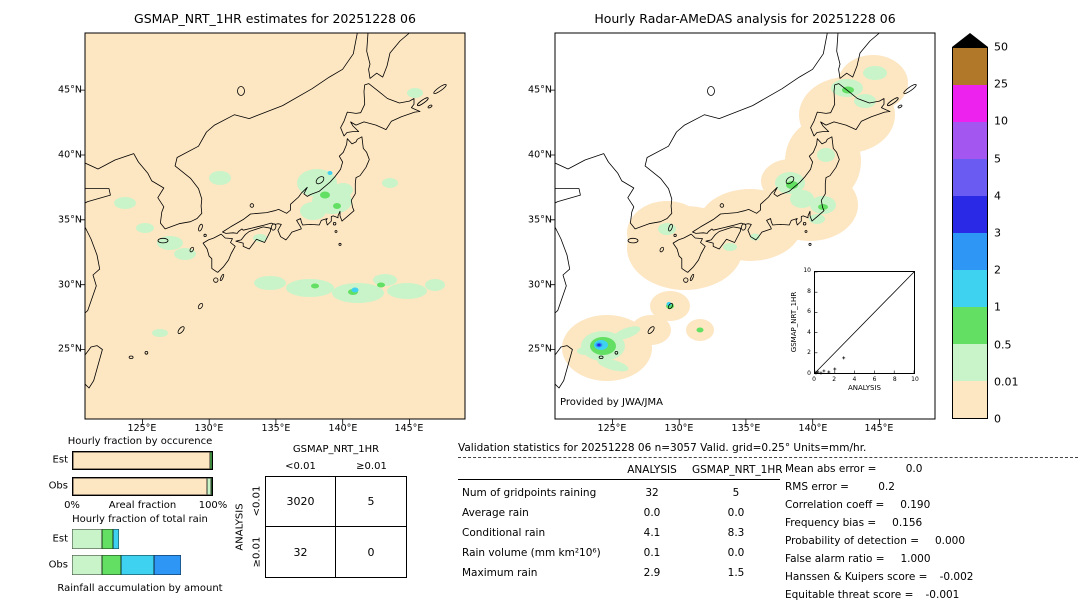 The width and height of the screenshot is (1080, 612). I want to click on colorbar, so click(970, 233).